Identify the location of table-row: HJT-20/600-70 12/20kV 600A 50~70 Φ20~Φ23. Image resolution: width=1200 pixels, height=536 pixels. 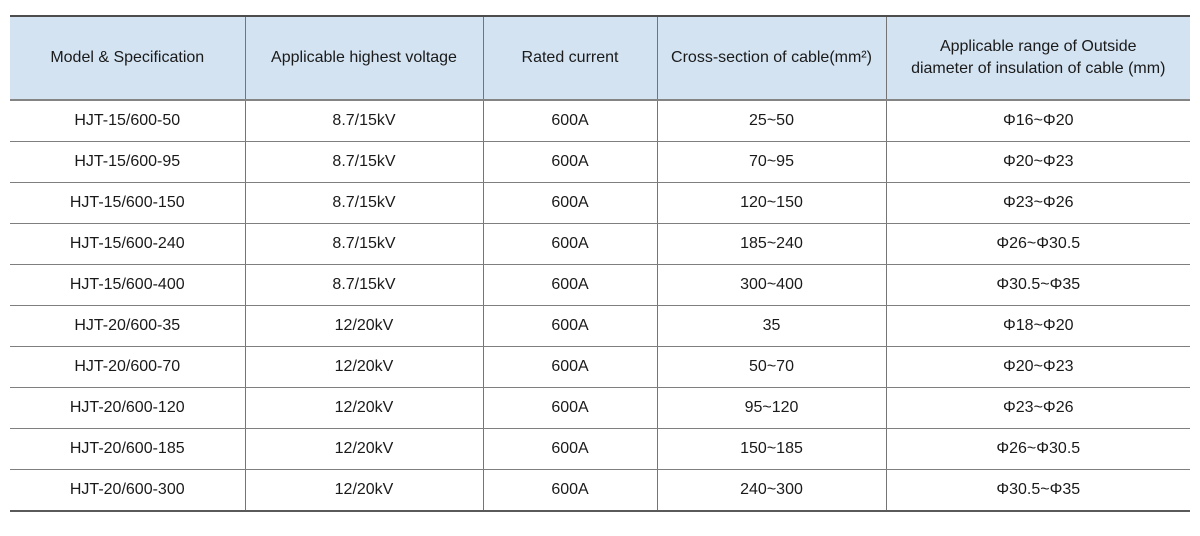
(600, 367).